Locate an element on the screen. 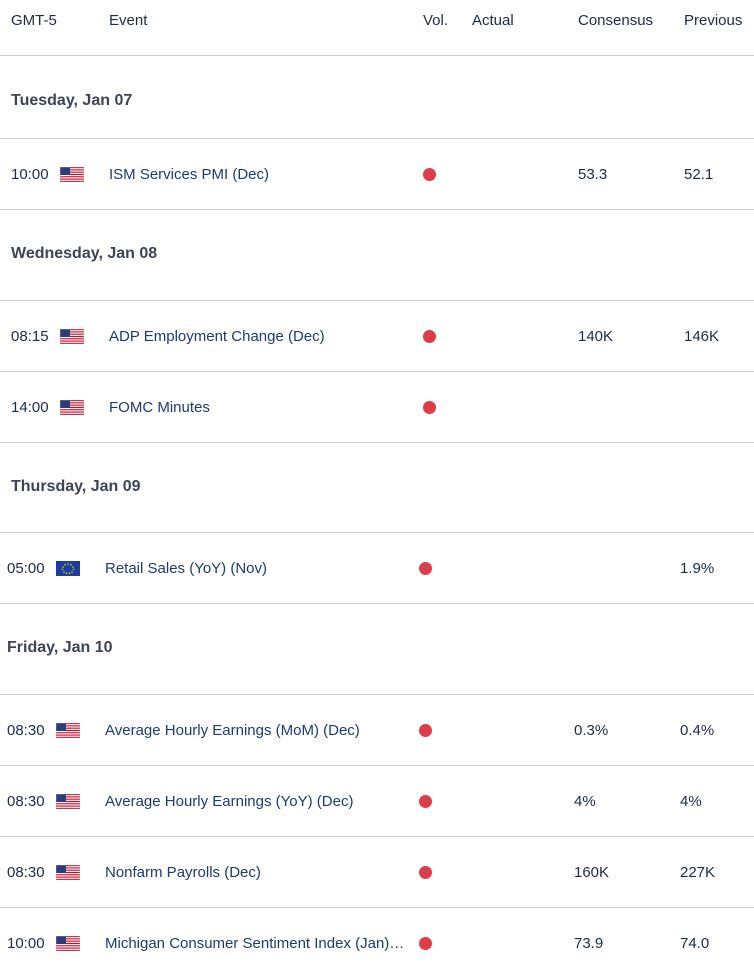 This screenshot has height=966, width=754. event-link: ISM Services PMI (Dec) is located at coordinates (189, 174).